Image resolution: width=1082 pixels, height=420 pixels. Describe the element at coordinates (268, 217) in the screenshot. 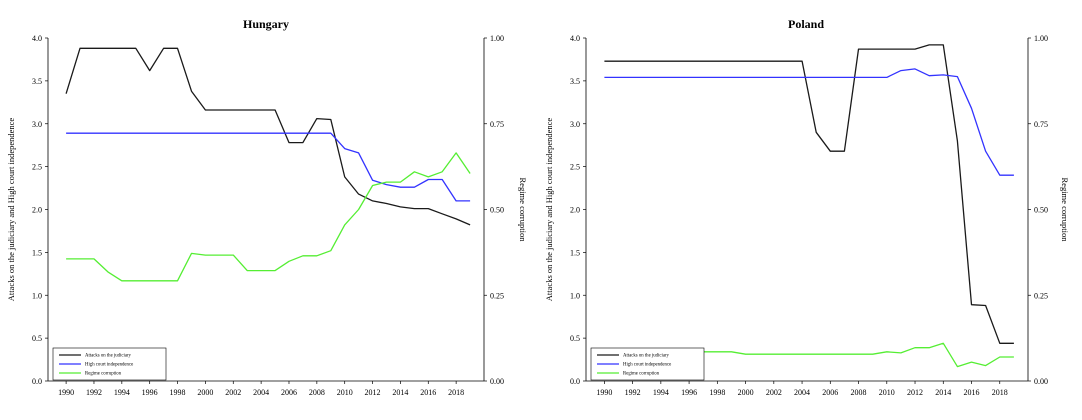

I see `series-line-regime-corruption` at that location.